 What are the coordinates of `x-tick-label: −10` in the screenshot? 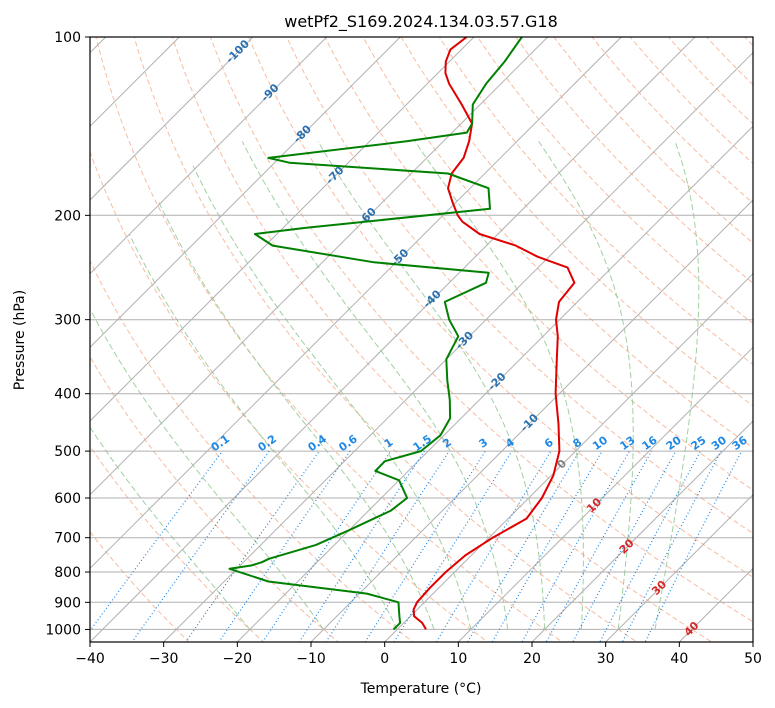 It's located at (311, 659).